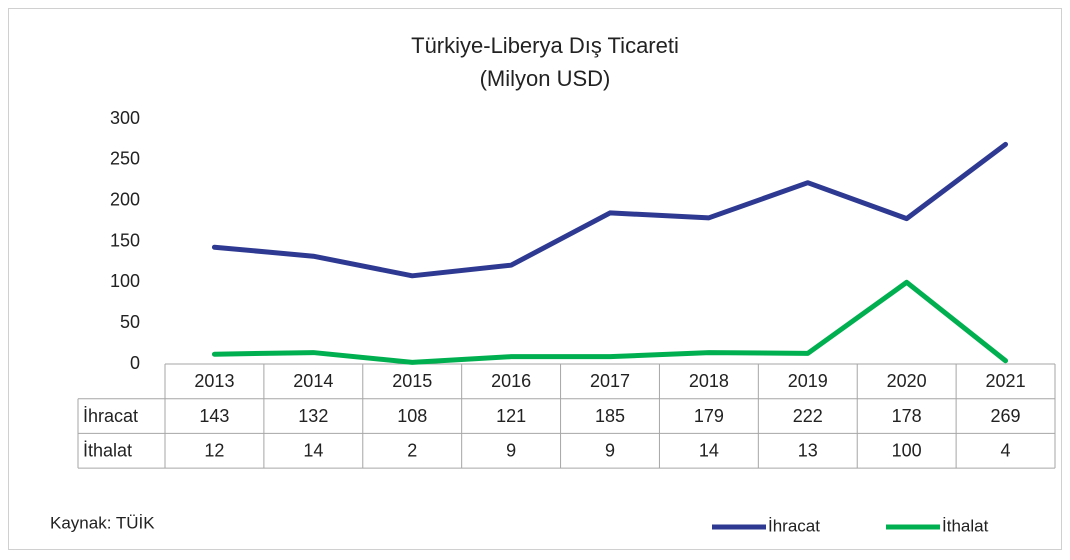 This screenshot has height=560, width=1070. What do you see at coordinates (610, 381) in the screenshot?
I see `x-tick-label: 2017` at bounding box center [610, 381].